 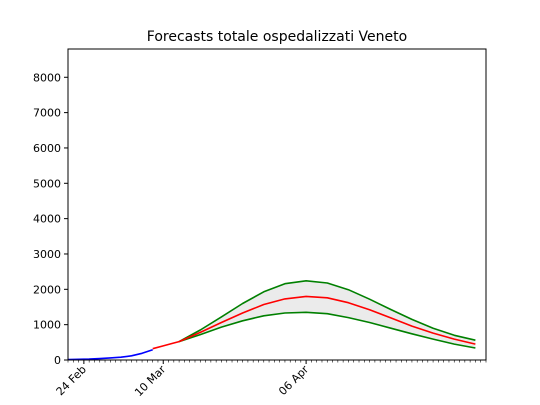 What do you see at coordinates (47, 183) in the screenshot?
I see `y-tick-label: 5000` at bounding box center [47, 183].